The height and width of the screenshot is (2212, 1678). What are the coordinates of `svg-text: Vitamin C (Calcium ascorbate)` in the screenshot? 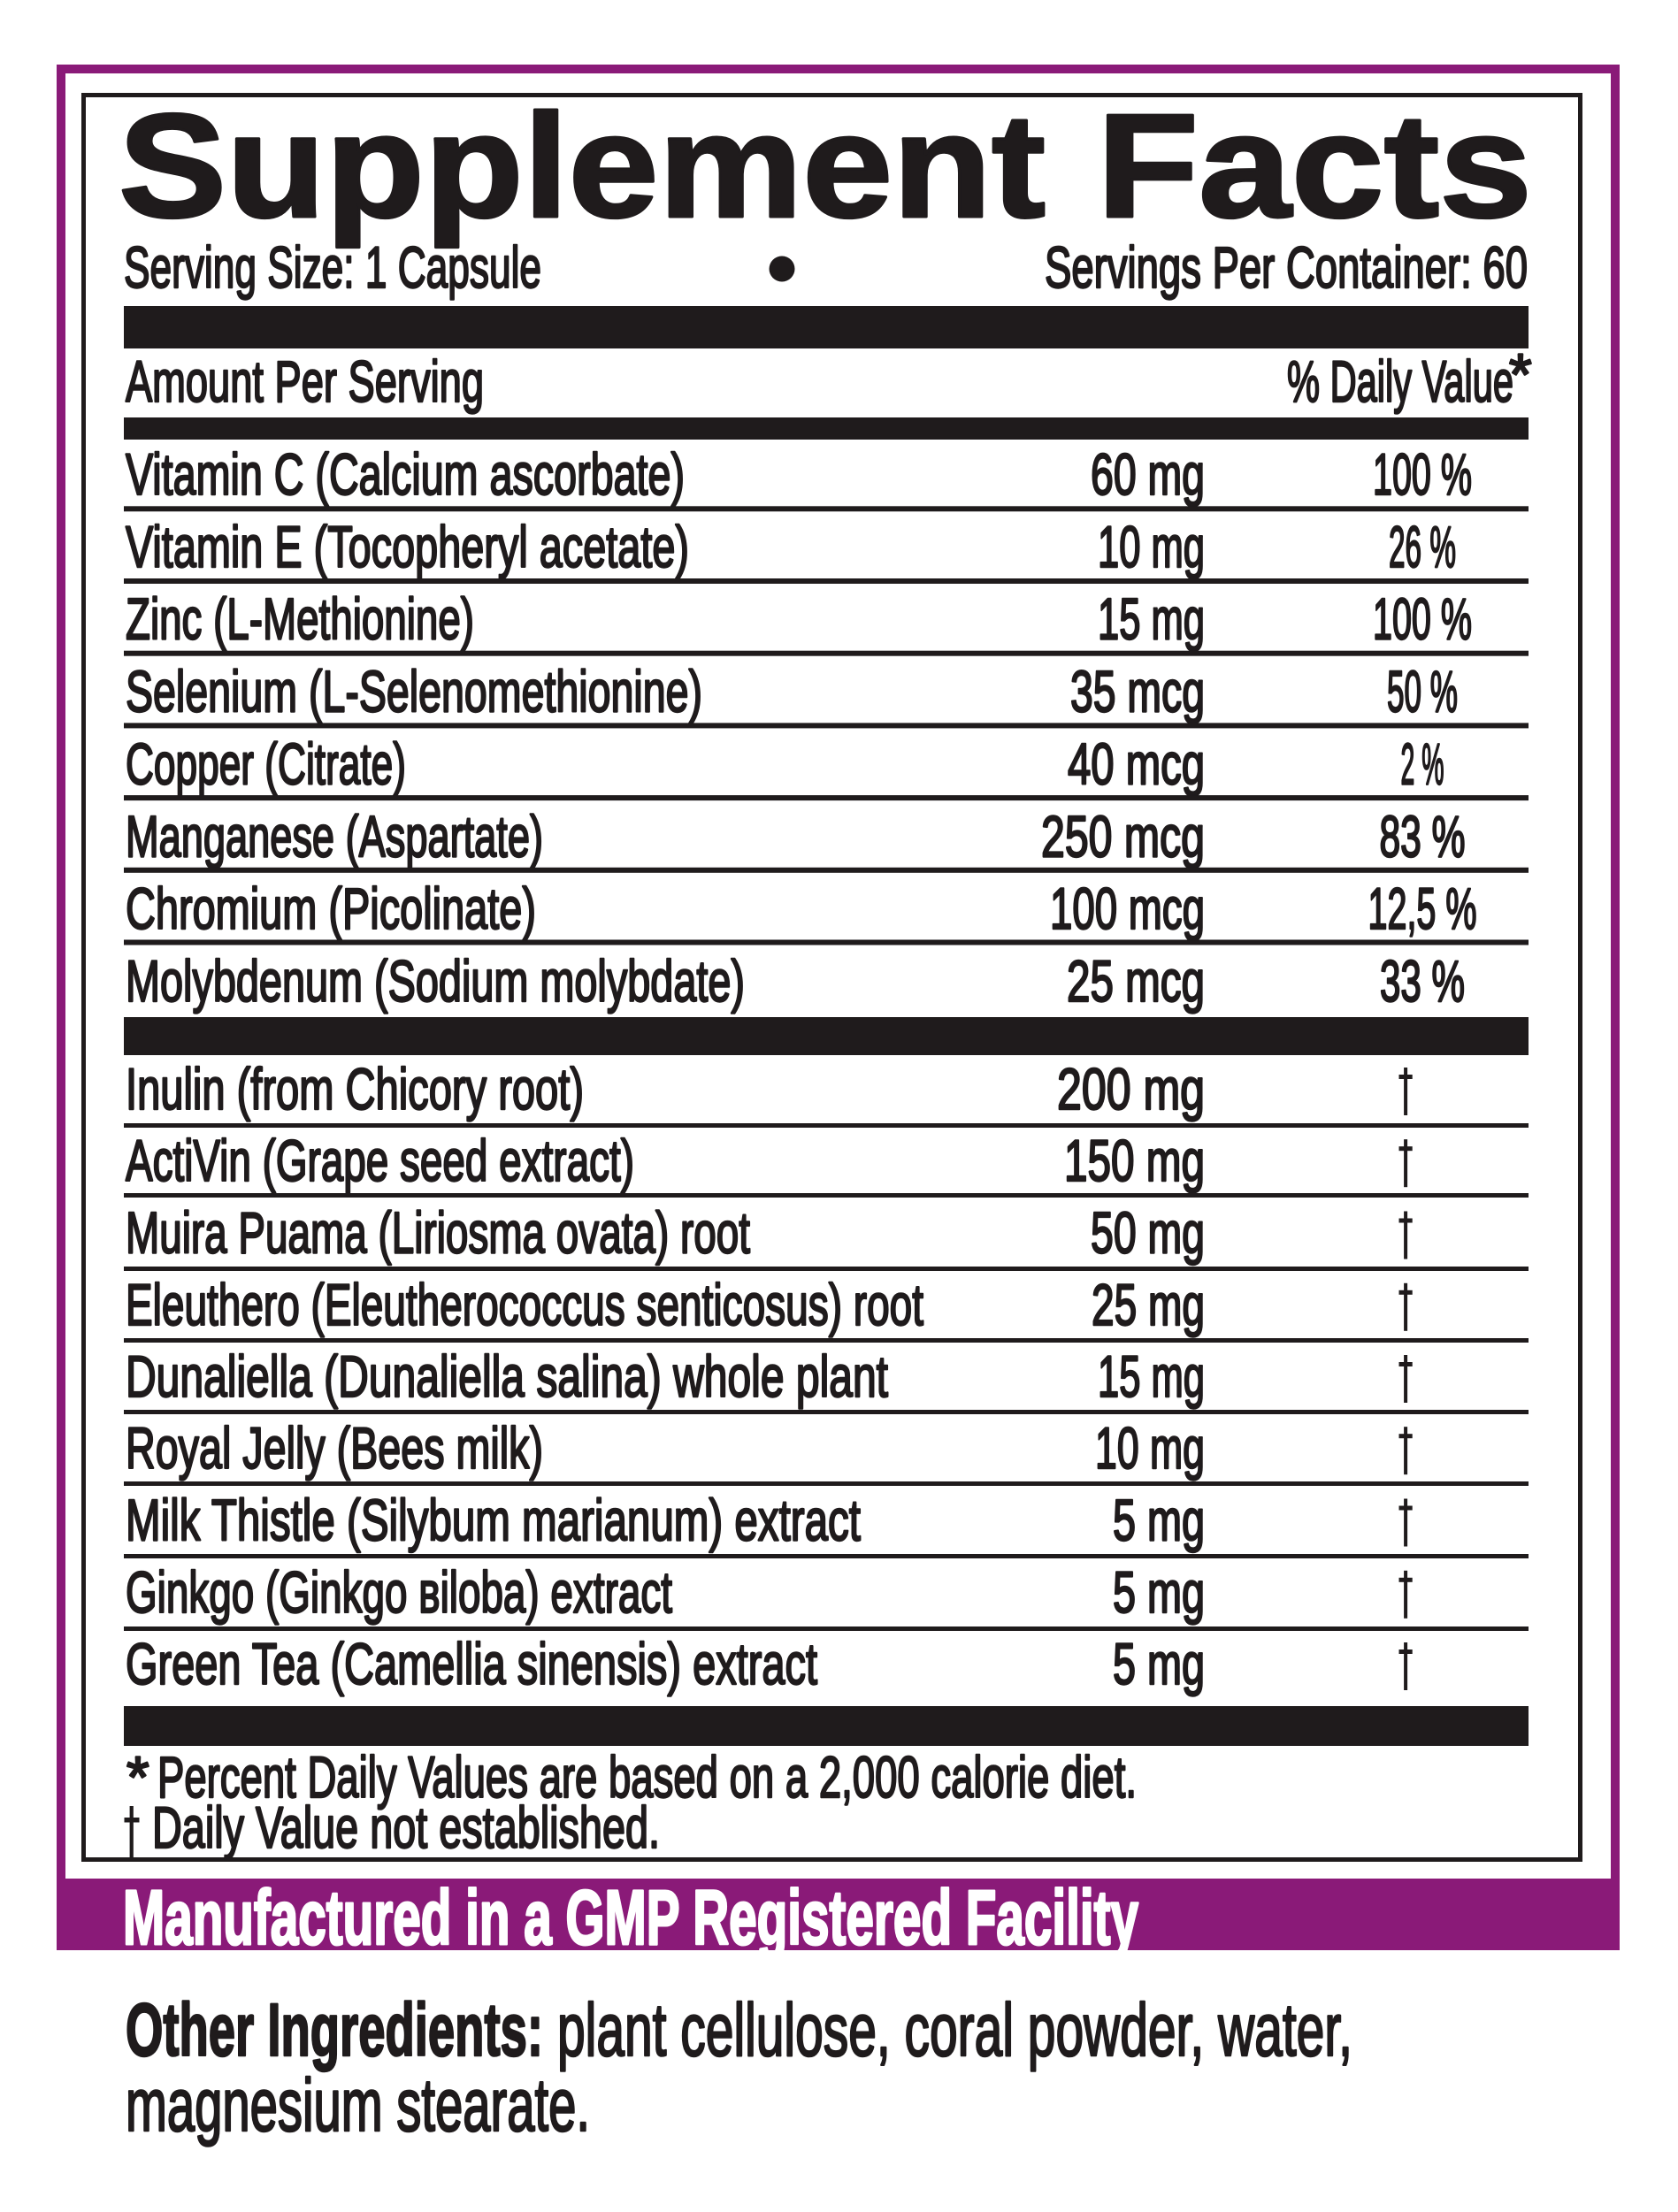 It's located at (406, 474).